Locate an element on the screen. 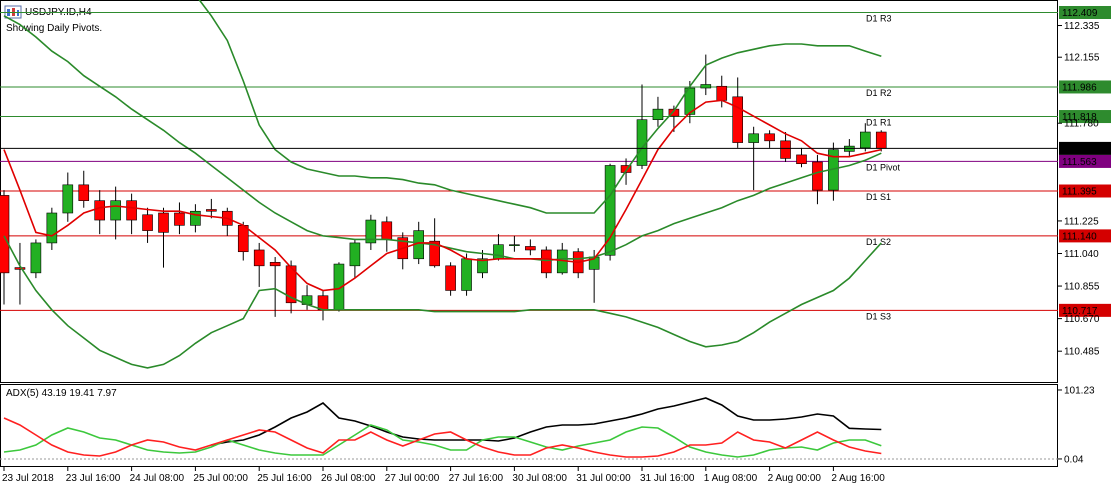 This screenshot has height=488, width=1113. y-tick-label: 111.040 is located at coordinates (1081, 254).